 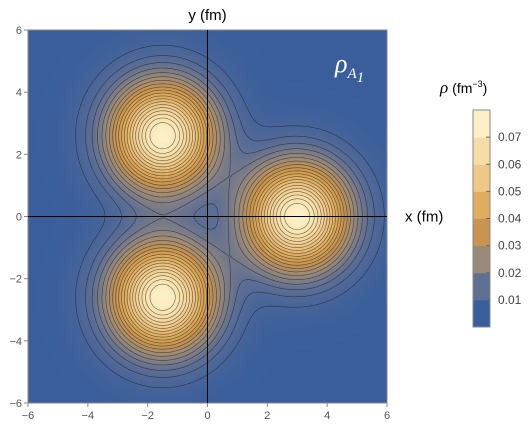 What do you see at coordinates (510, 137) in the screenshot?
I see `legend-tick-label: 0.07` at bounding box center [510, 137].